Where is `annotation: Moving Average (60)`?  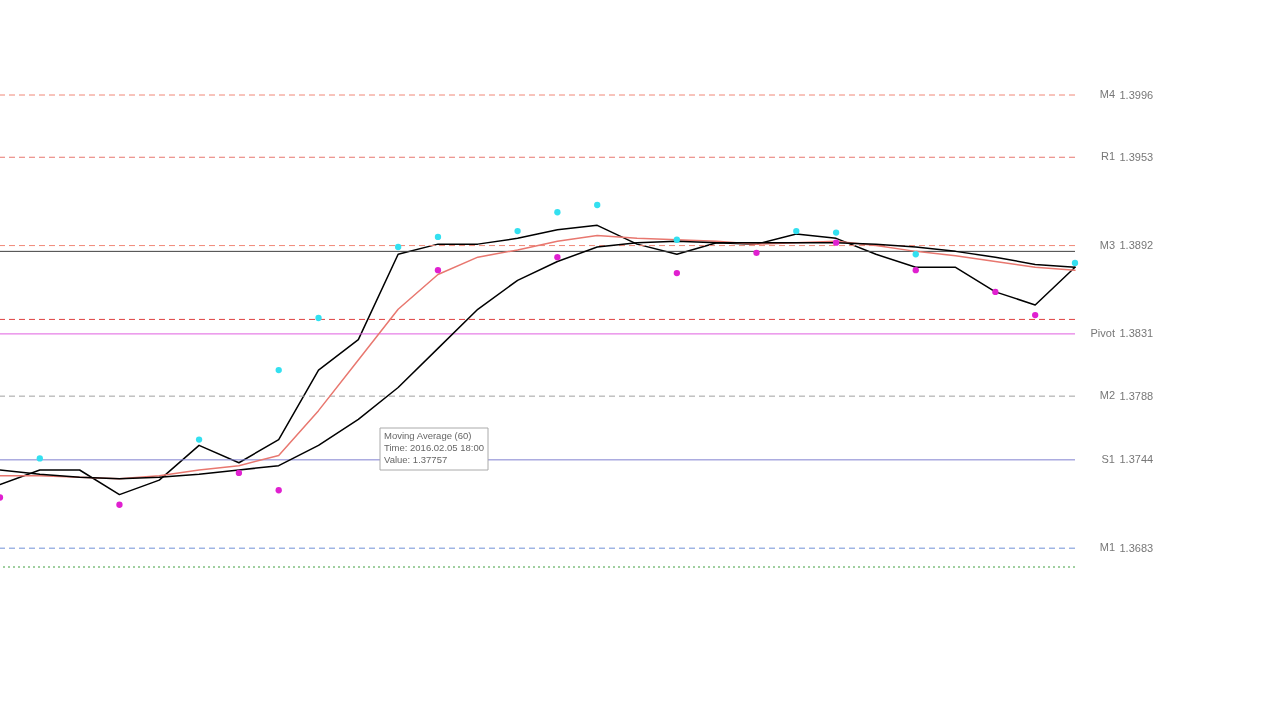
annotation: Moving Average (60) is located at coordinates (428, 435).